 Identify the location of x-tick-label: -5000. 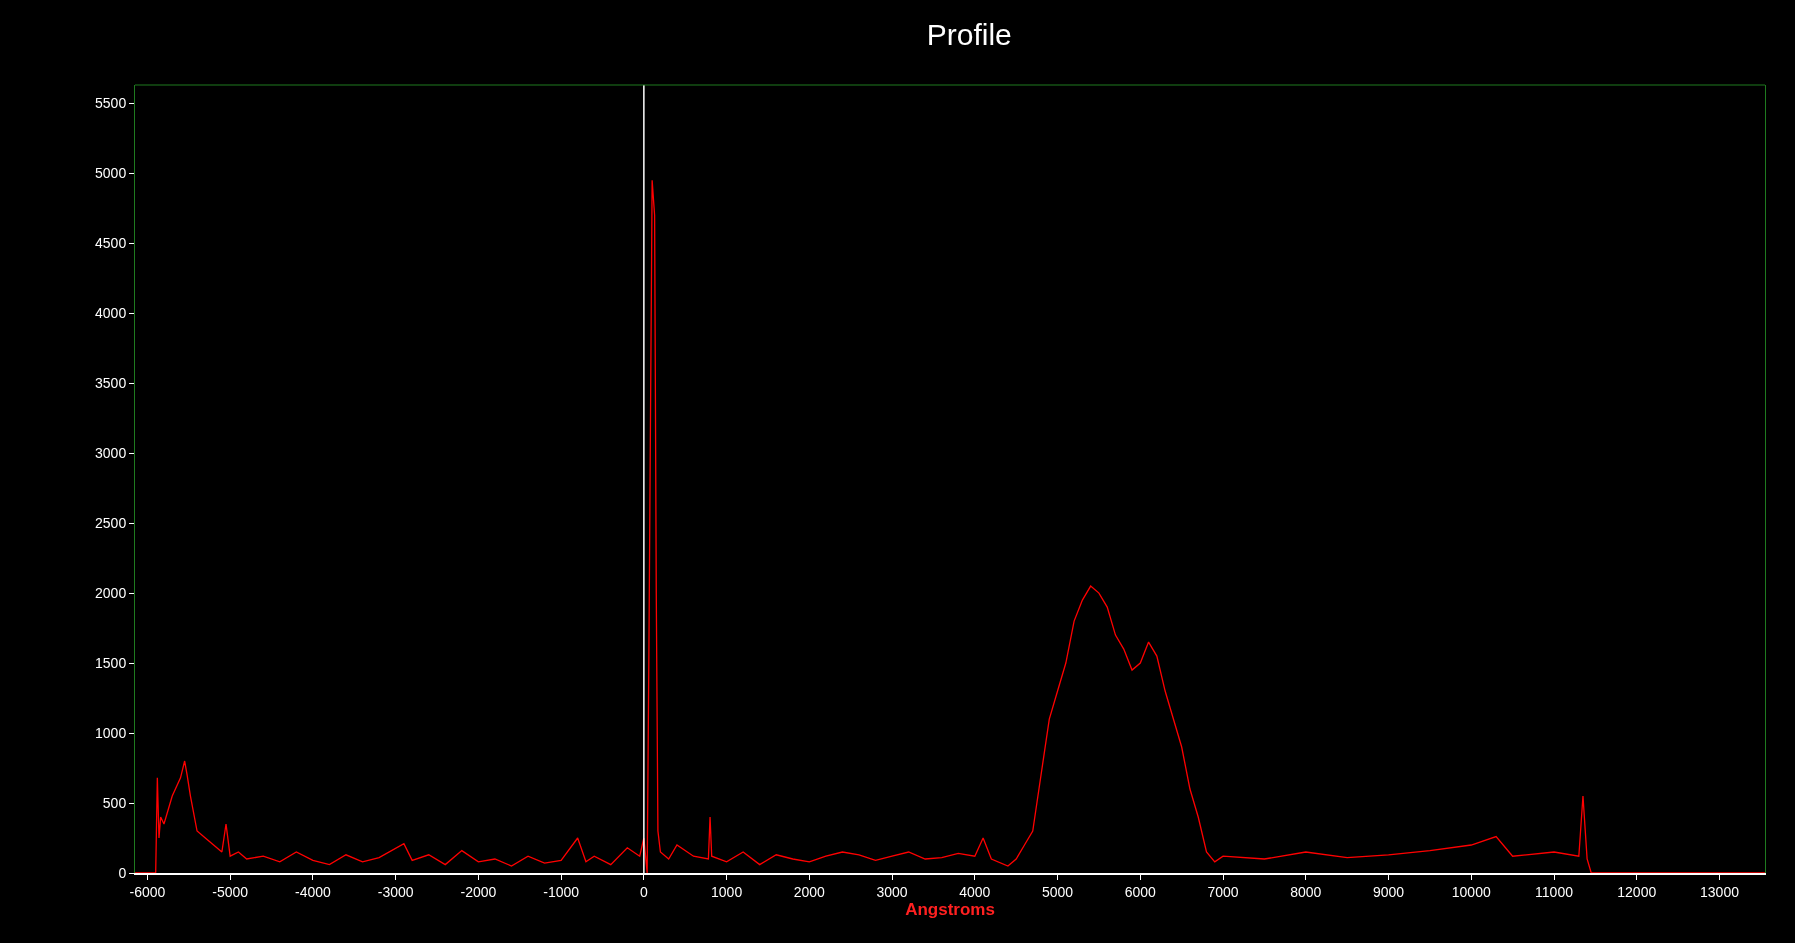
(230, 891).